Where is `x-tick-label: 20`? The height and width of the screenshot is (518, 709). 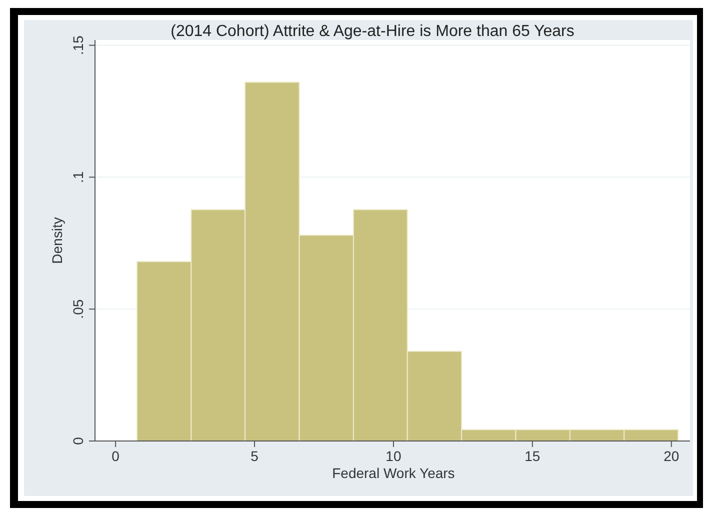
x-tick-label: 20 is located at coordinates (672, 456).